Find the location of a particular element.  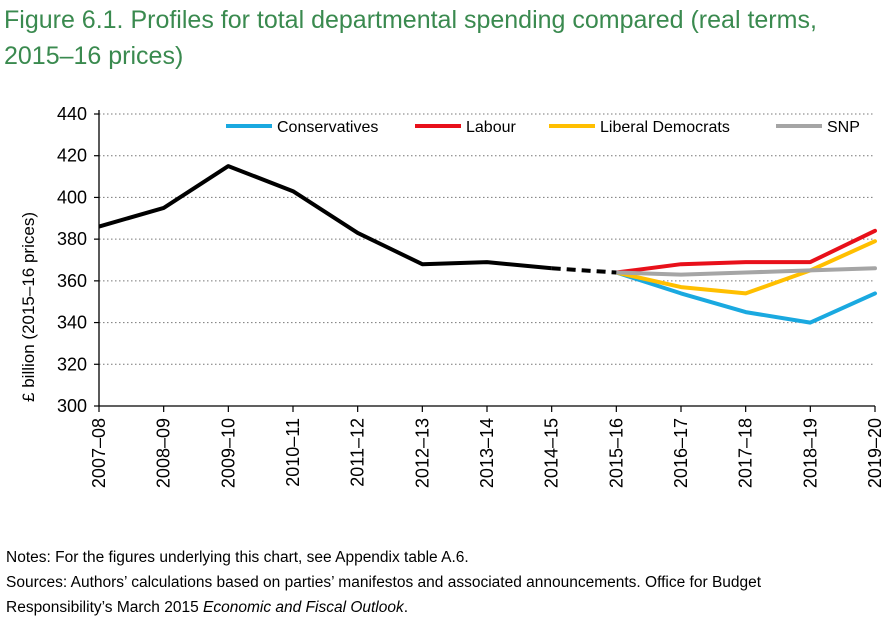

x-tick-label: 2012–13 is located at coordinates (422, 453).